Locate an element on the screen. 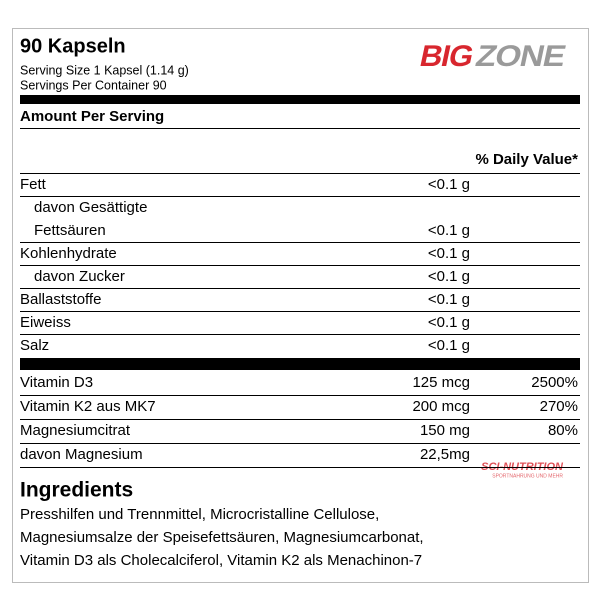  title: 90 Kapseln is located at coordinates (73, 46).